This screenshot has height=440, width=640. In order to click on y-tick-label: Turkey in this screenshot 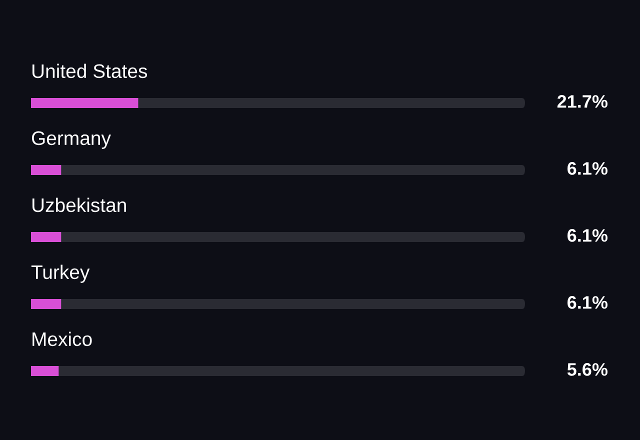, I will do `click(60, 273)`.